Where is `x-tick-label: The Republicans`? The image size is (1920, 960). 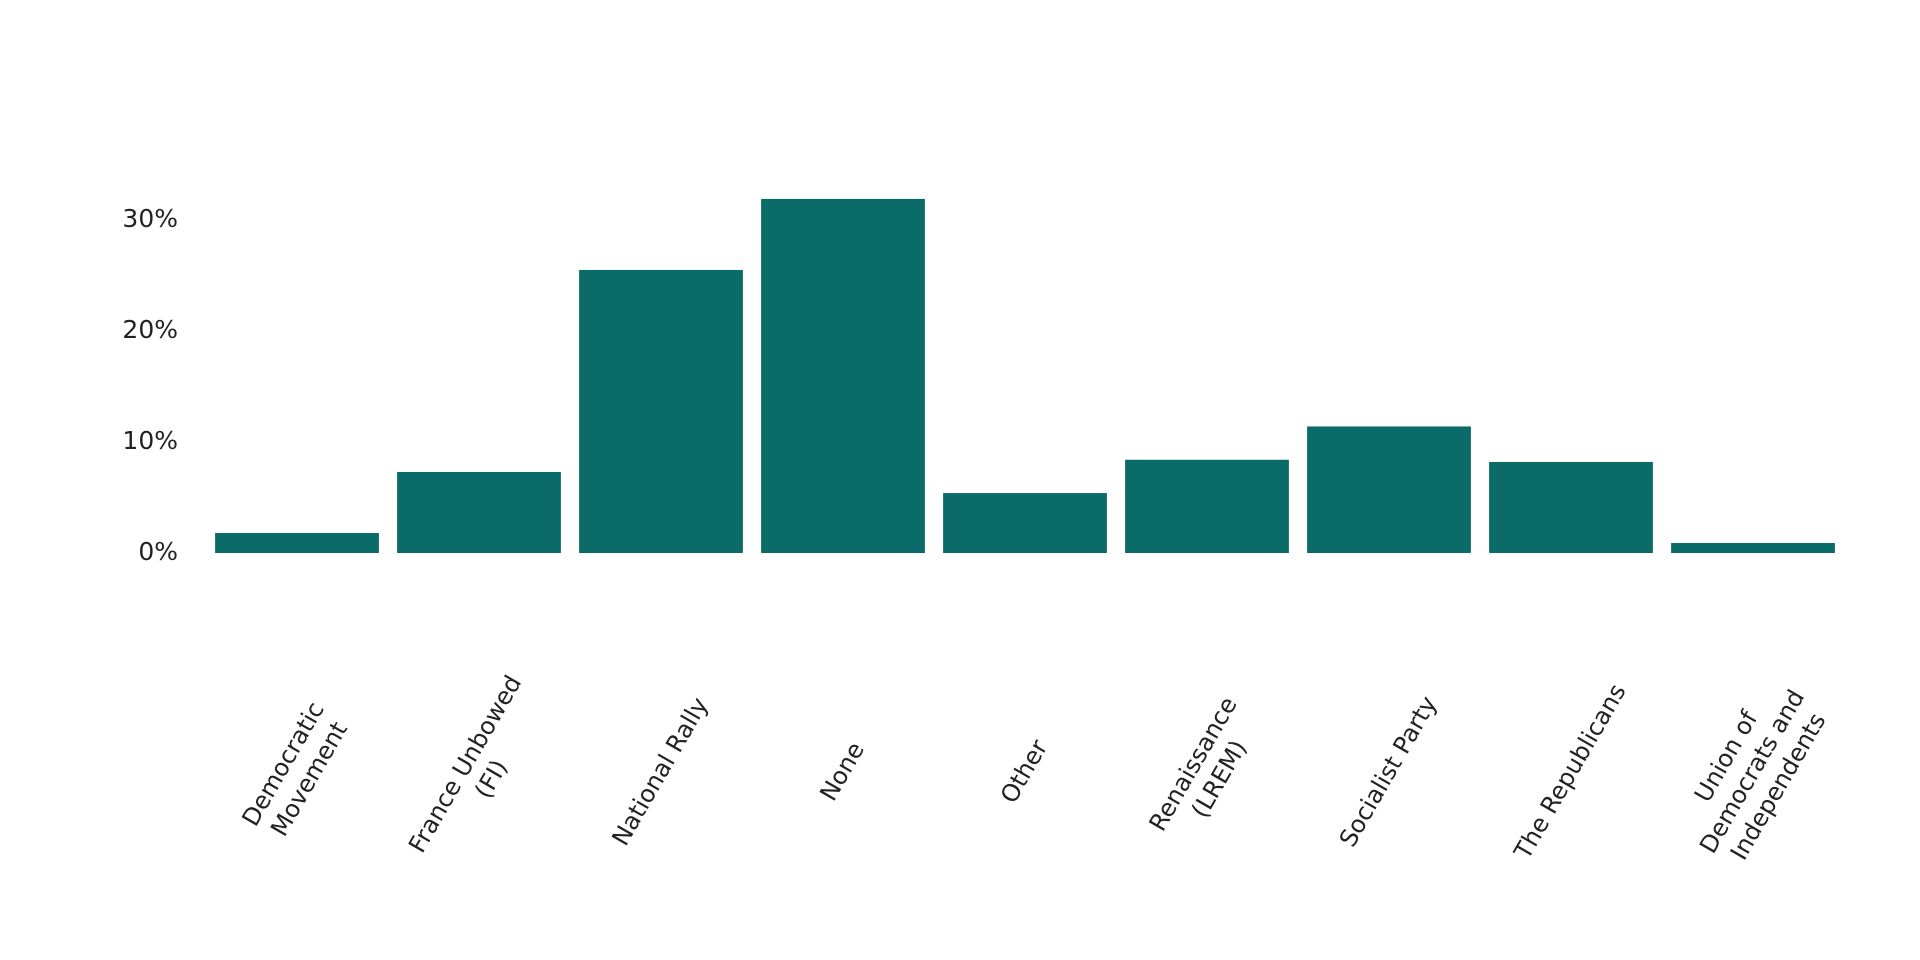
x-tick-label: The Republicans is located at coordinates (1569, 772).